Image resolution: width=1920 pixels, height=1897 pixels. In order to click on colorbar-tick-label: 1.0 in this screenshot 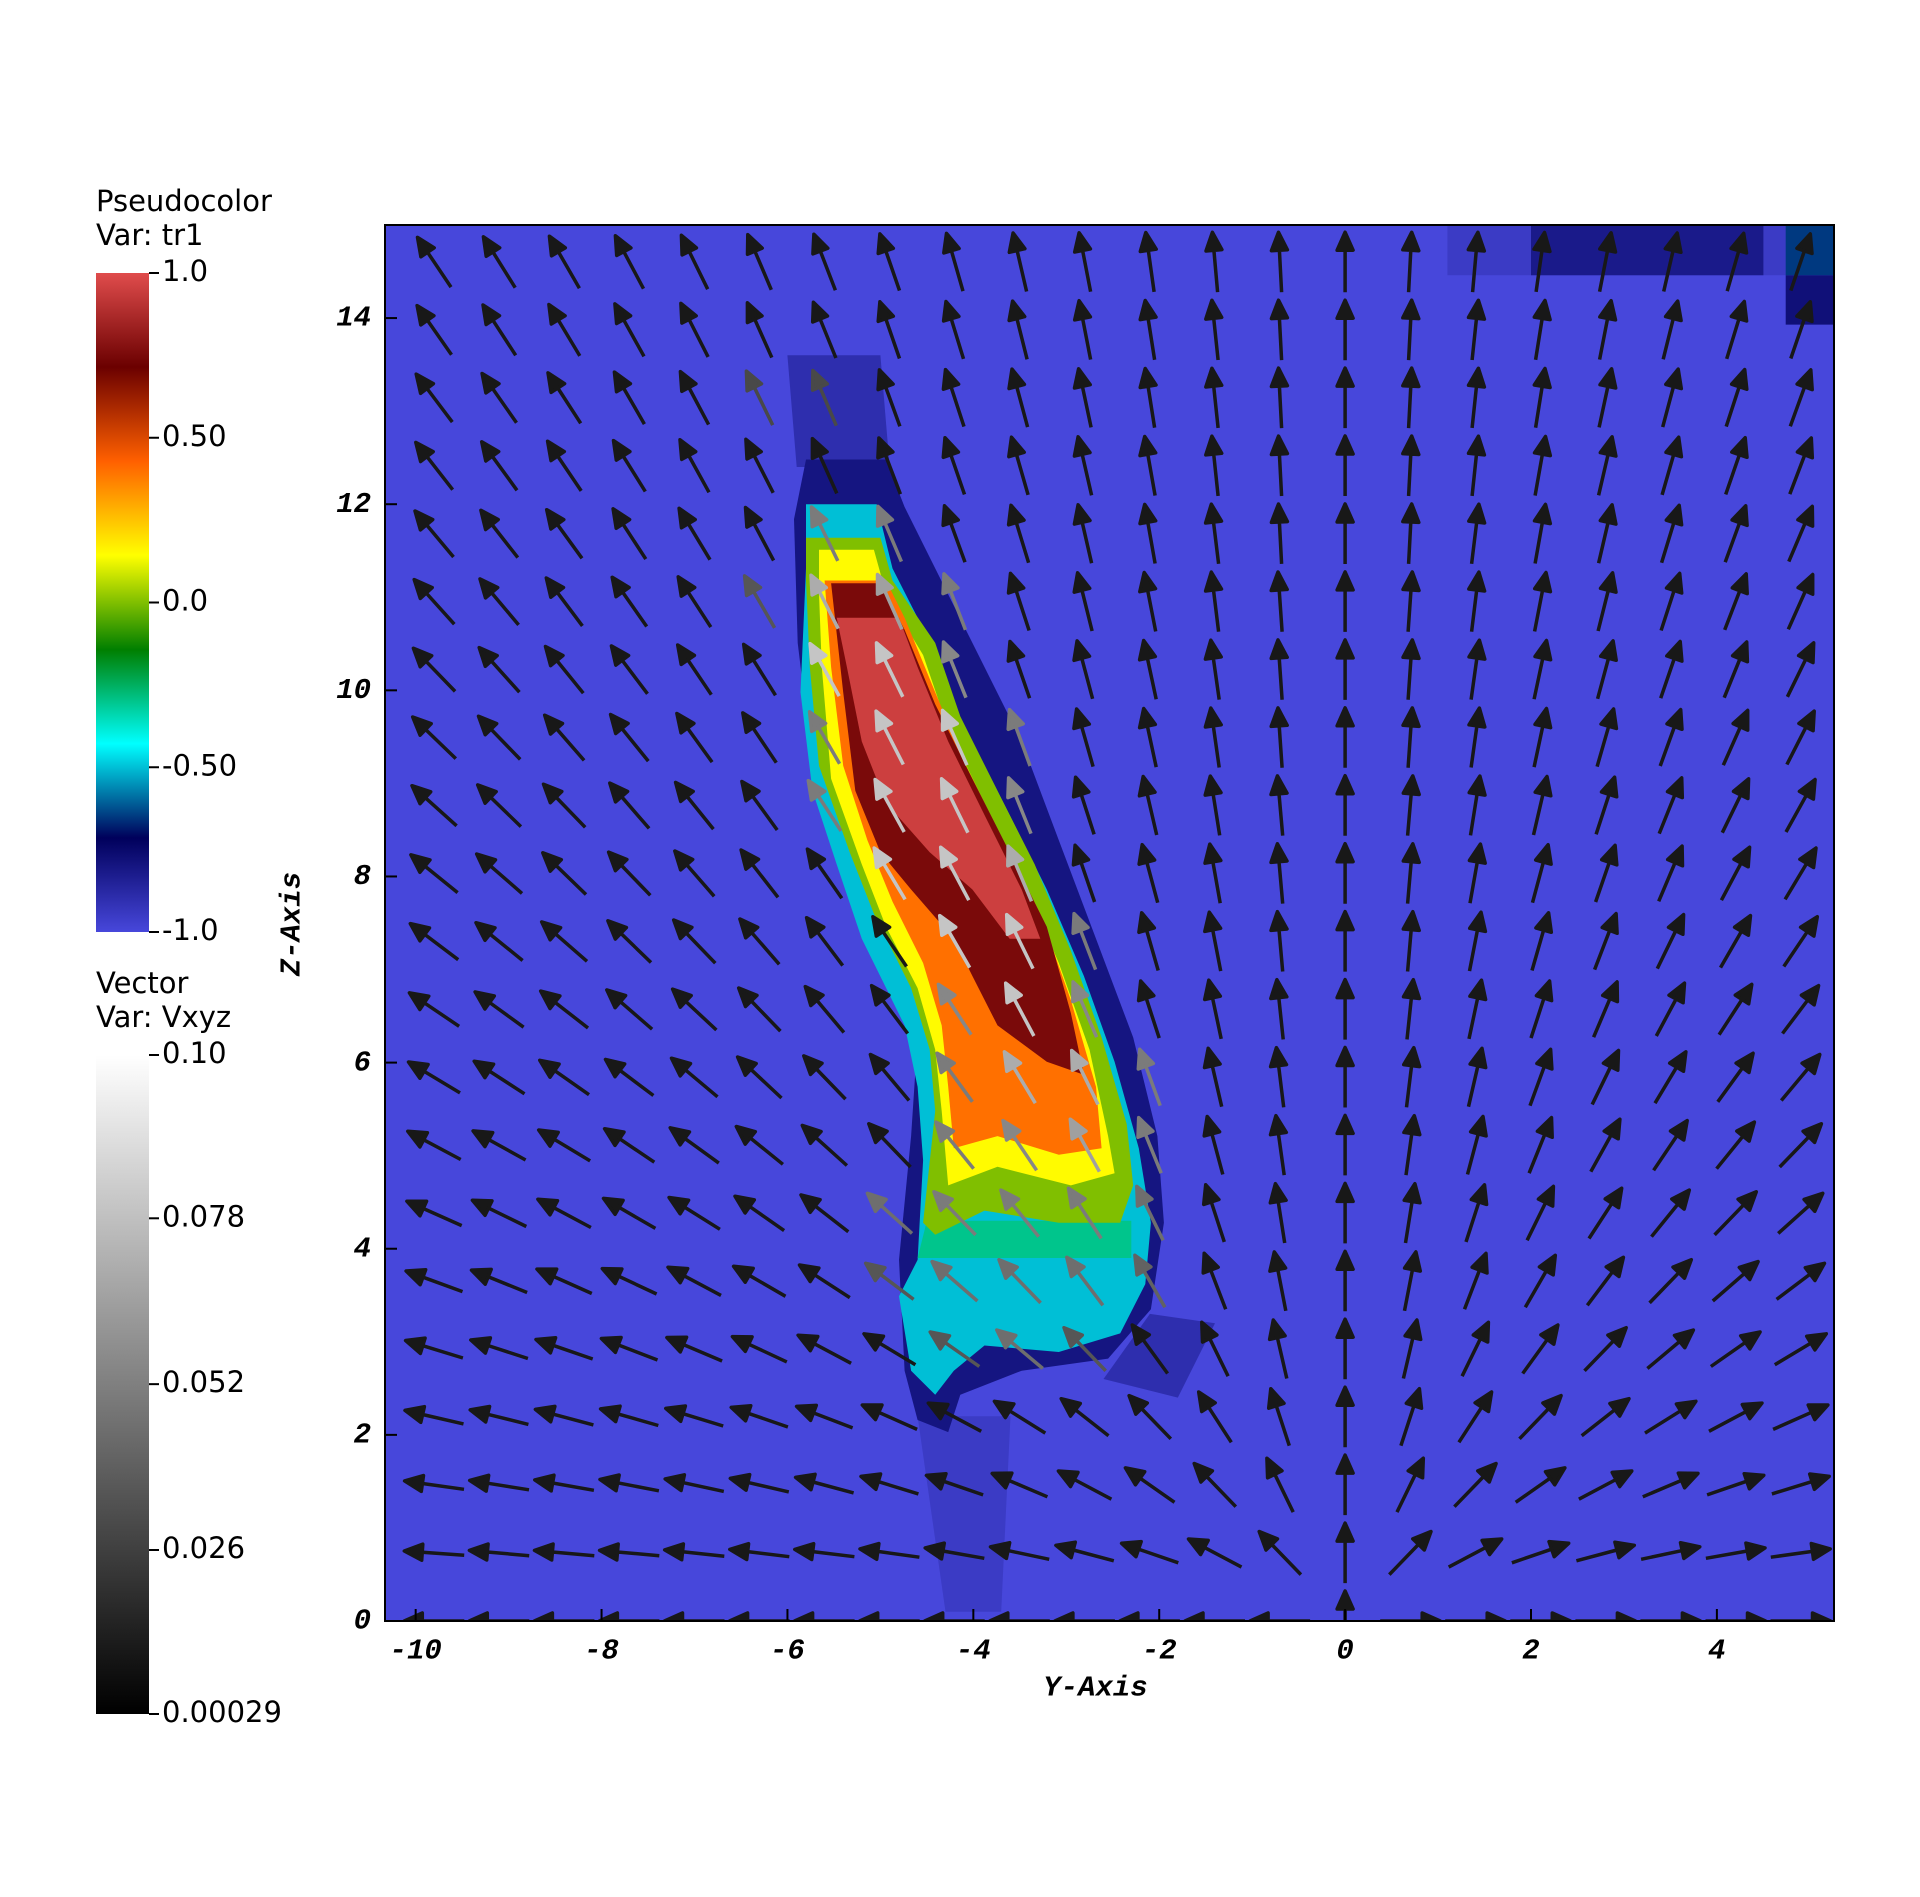, I will do `click(185, 271)`.